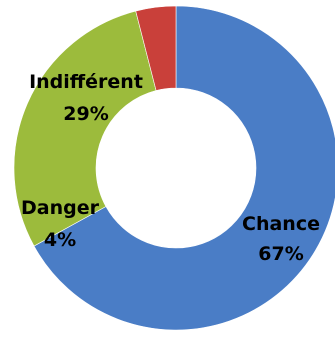 This screenshot has height=338, width=335. Describe the element at coordinates (280, 254) in the screenshot. I see `slice-value-label: 67%` at that location.